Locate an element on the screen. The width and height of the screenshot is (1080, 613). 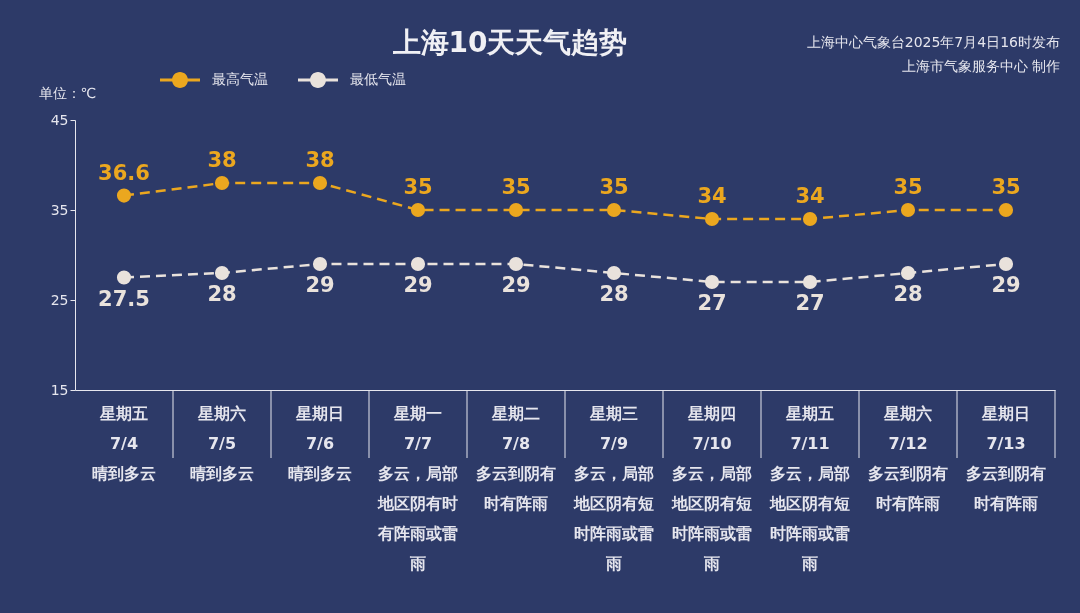
data-label: 36.6 is located at coordinates (124, 172).